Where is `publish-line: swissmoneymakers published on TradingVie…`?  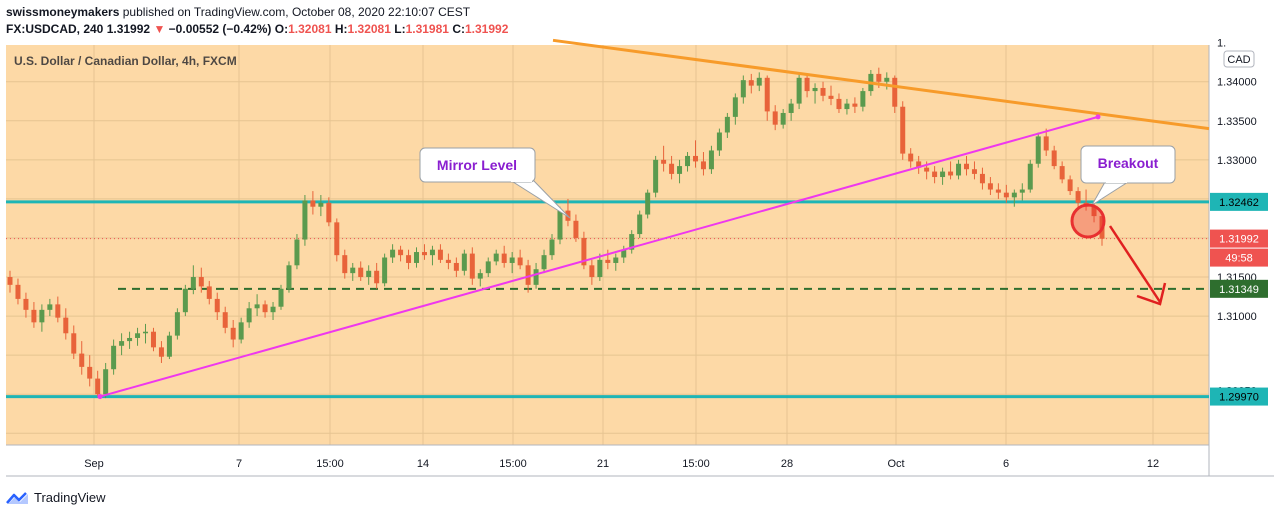 publish-line: swissmoneymakers published on TradingVie… is located at coordinates (257, 12).